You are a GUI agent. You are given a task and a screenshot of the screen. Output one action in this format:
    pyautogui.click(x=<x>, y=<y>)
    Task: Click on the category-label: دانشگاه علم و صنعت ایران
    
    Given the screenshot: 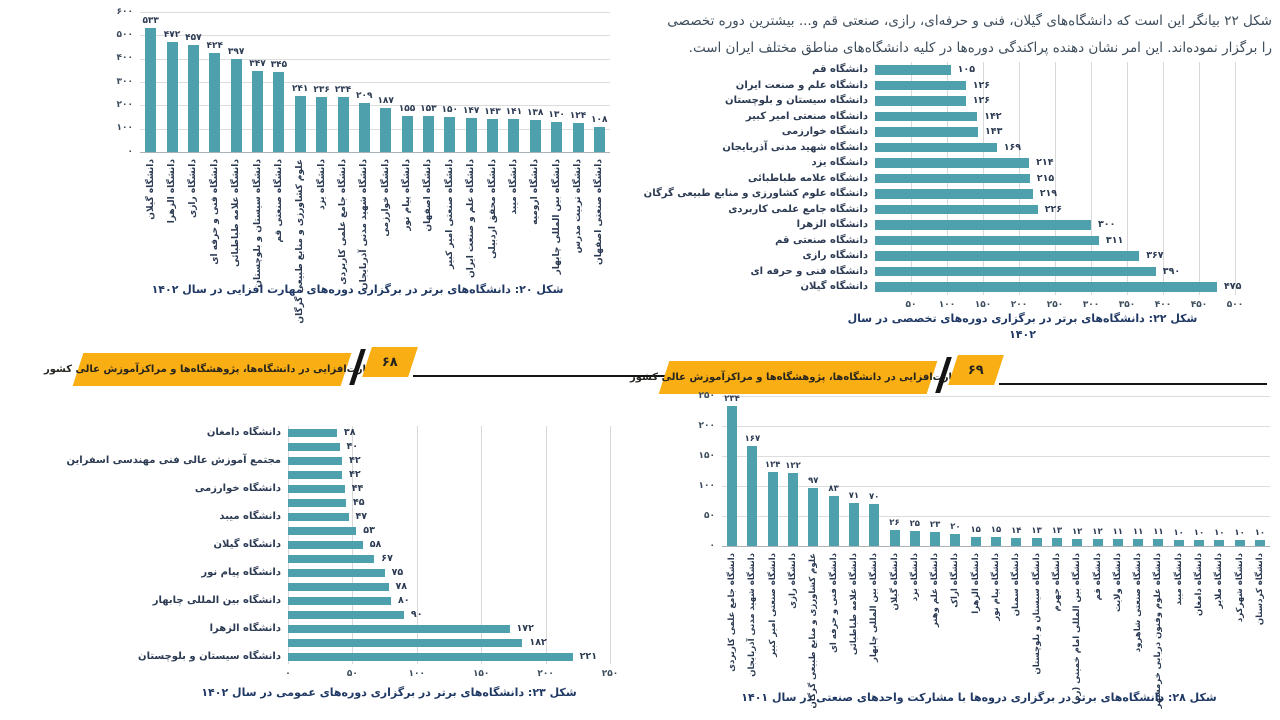 What is the action you would take?
    pyautogui.click(x=801, y=85)
    